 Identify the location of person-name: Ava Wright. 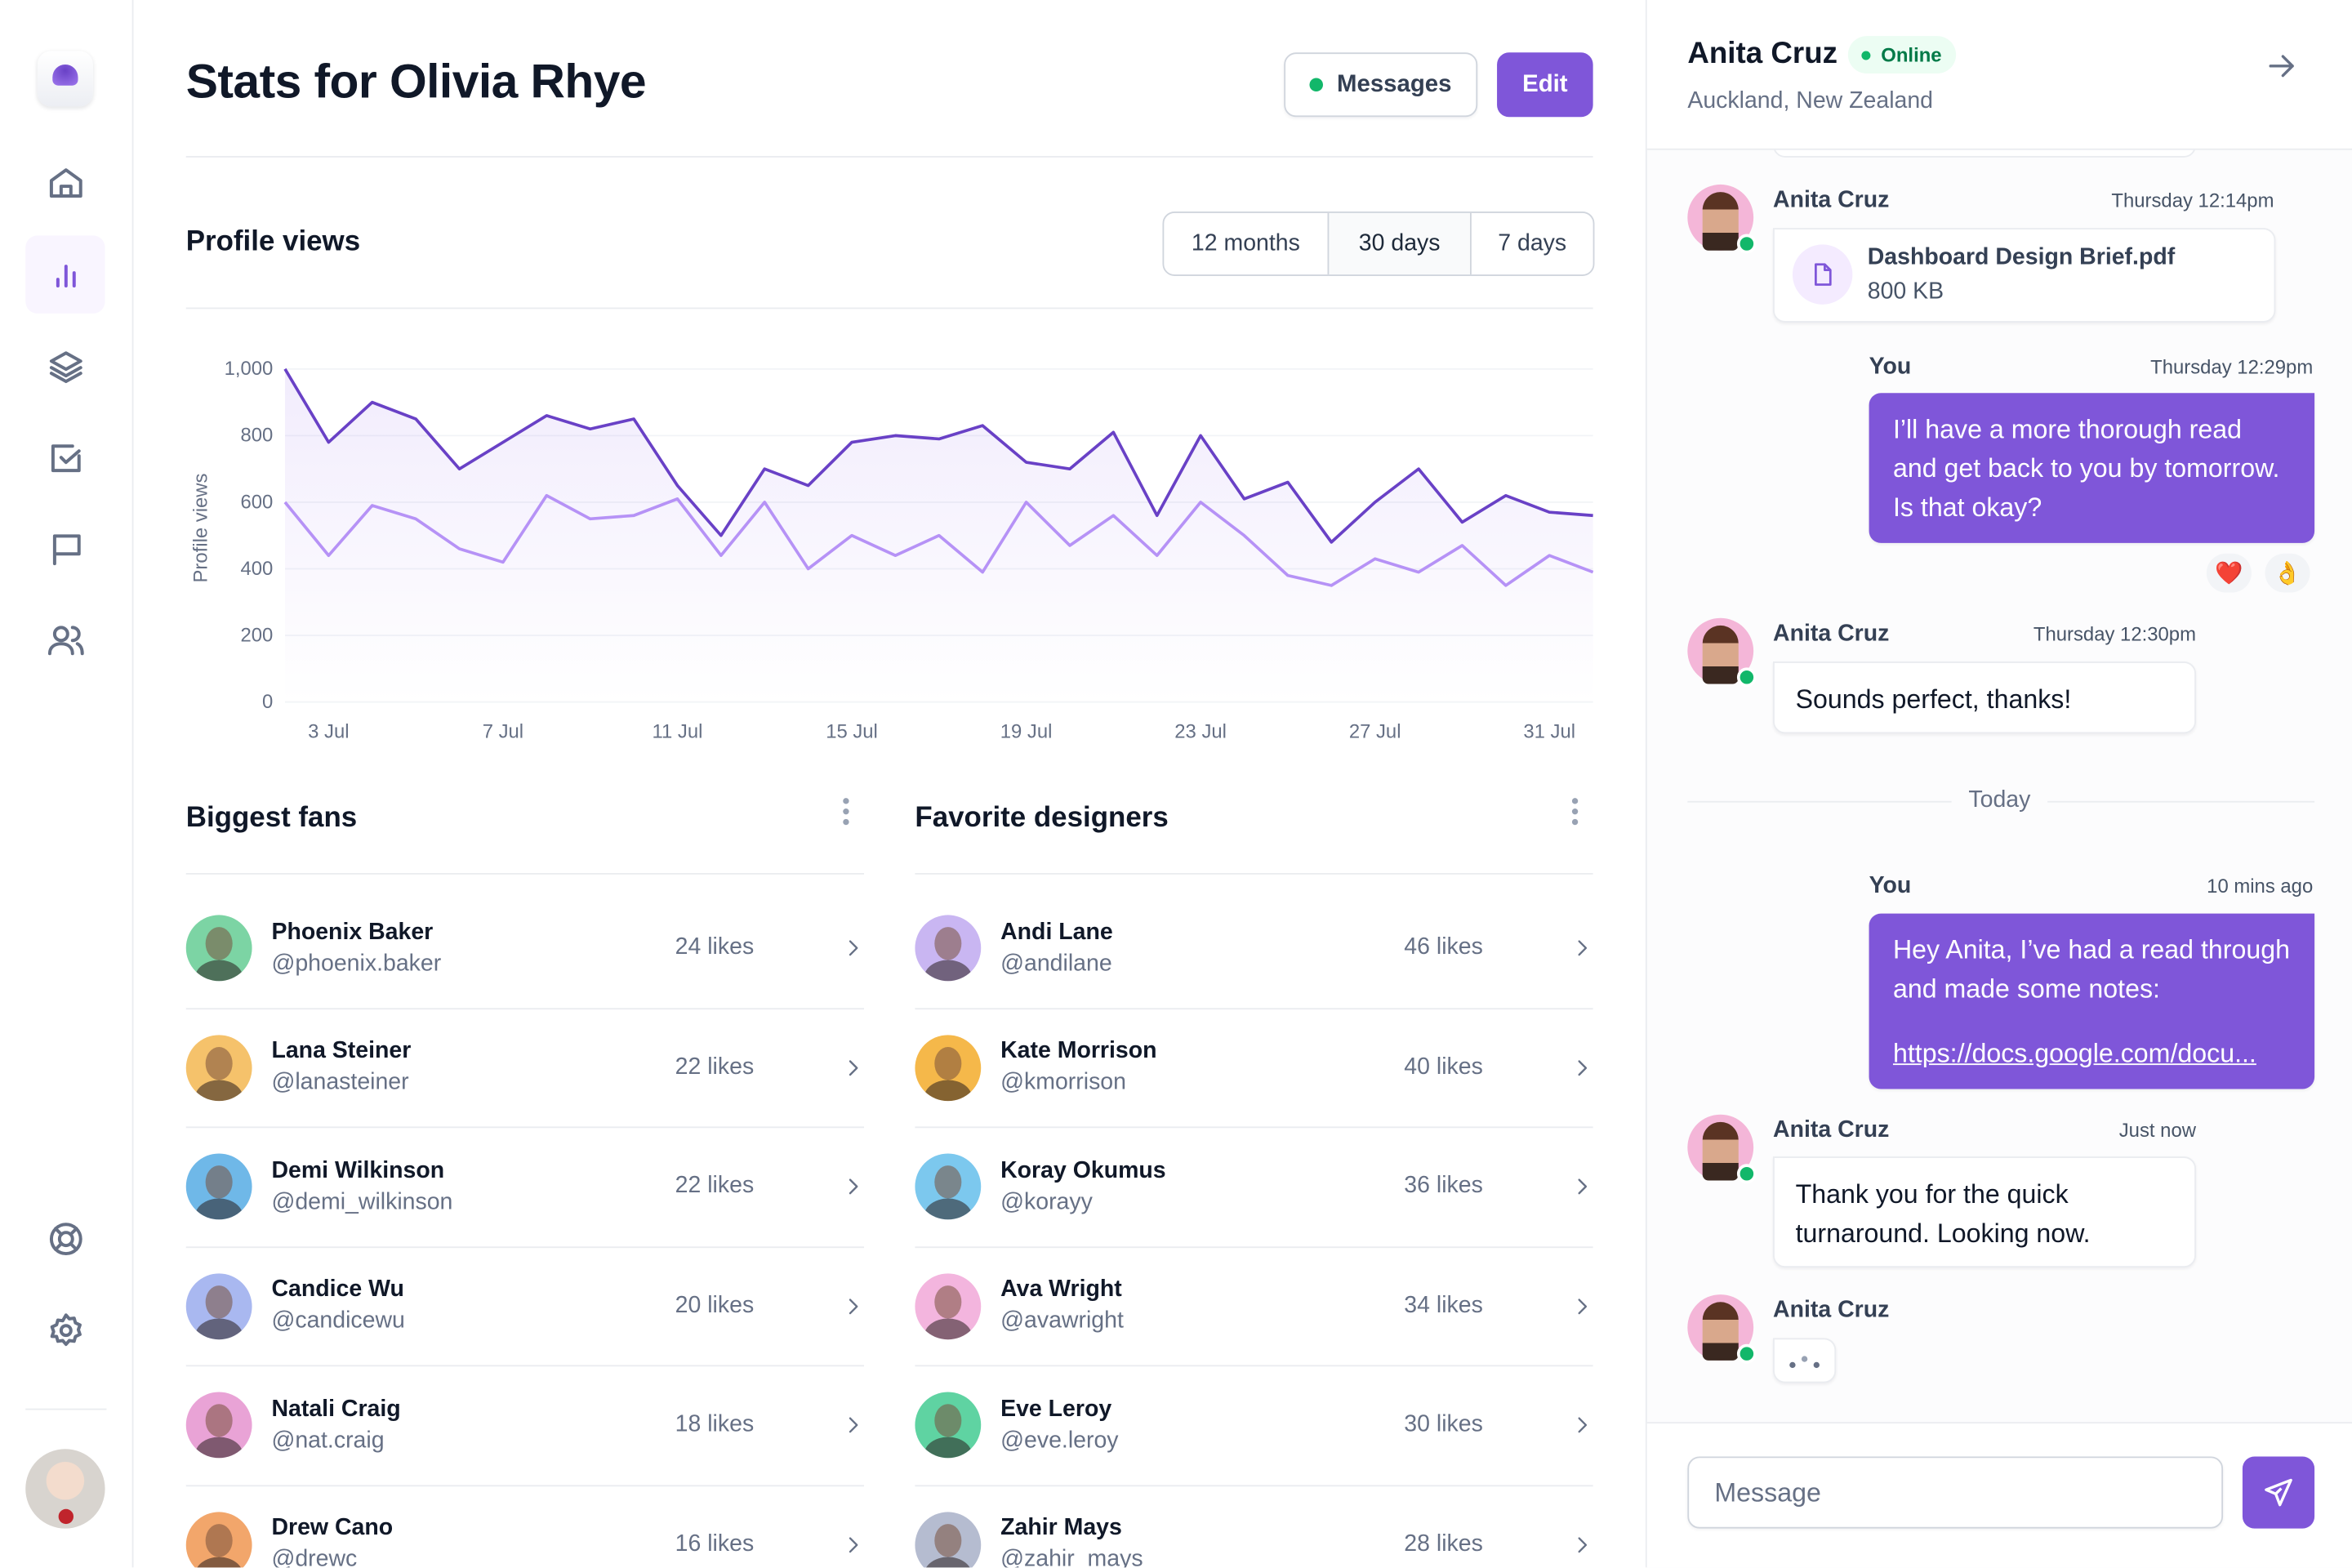
(1061, 1289).